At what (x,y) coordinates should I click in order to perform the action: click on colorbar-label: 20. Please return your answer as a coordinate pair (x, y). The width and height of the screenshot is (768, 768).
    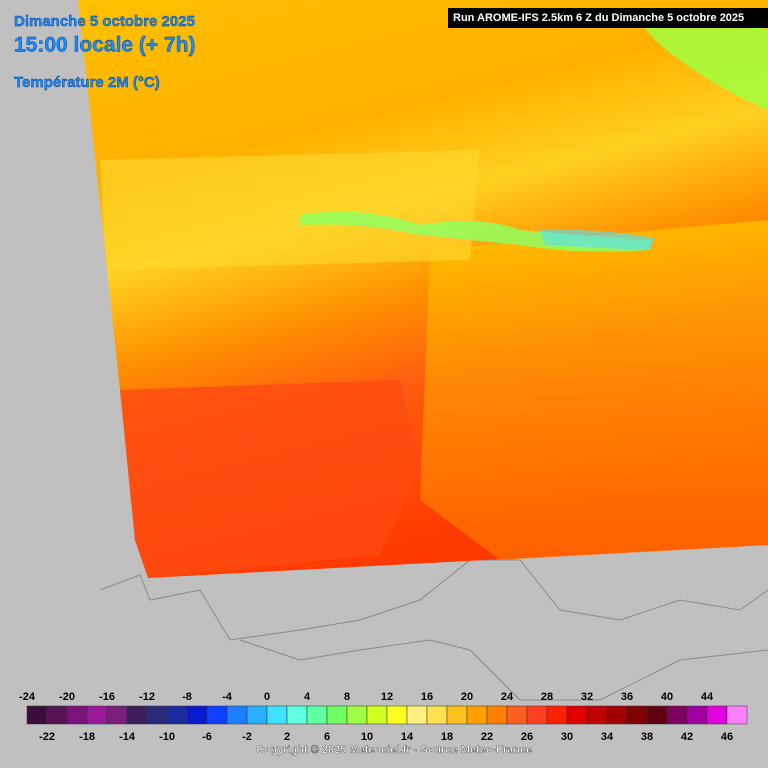
    Looking at the image, I should click on (467, 697).